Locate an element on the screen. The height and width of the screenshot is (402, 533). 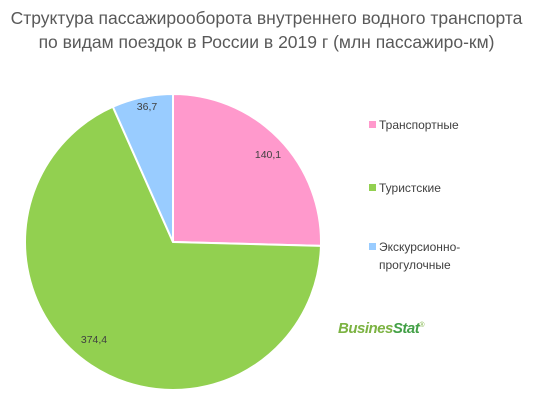
slice-value-label: 140,1 is located at coordinates (268, 155).